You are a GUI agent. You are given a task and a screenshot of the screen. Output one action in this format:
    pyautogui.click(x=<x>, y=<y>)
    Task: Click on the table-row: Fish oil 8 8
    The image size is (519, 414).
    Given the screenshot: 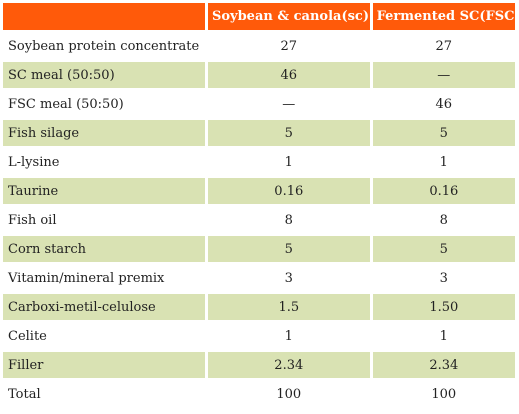 What is the action you would take?
    pyautogui.click(x=259, y=220)
    